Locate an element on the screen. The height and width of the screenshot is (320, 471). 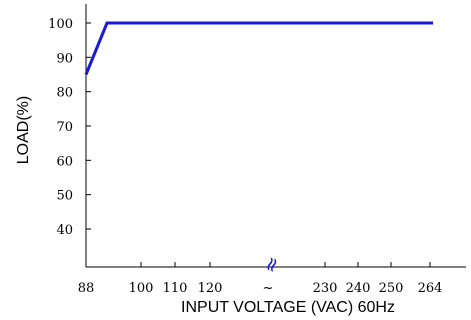
y-tick-label: 40 is located at coordinates (64, 230).